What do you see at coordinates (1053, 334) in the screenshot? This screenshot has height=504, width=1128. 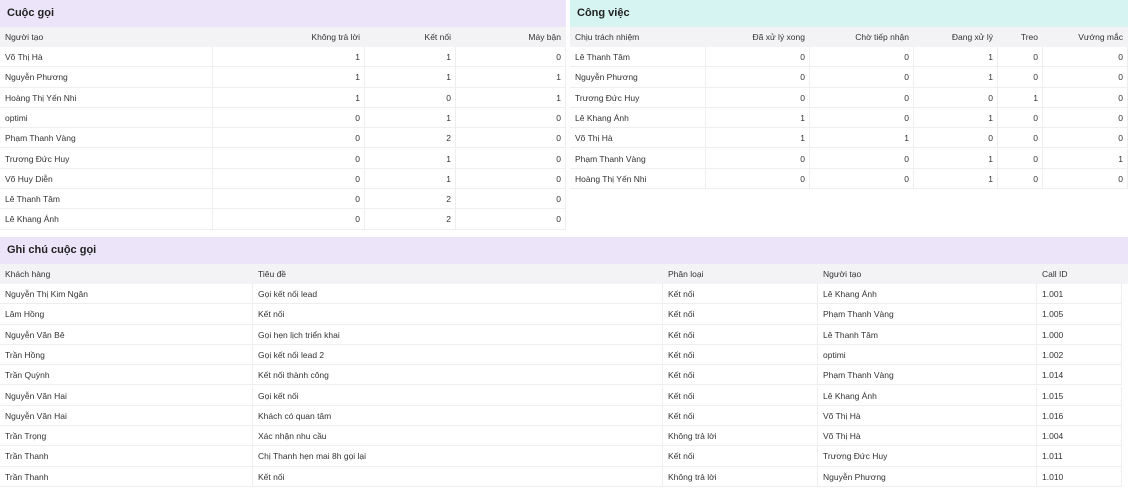 I see `table-cell-text: 1.000` at bounding box center [1053, 334].